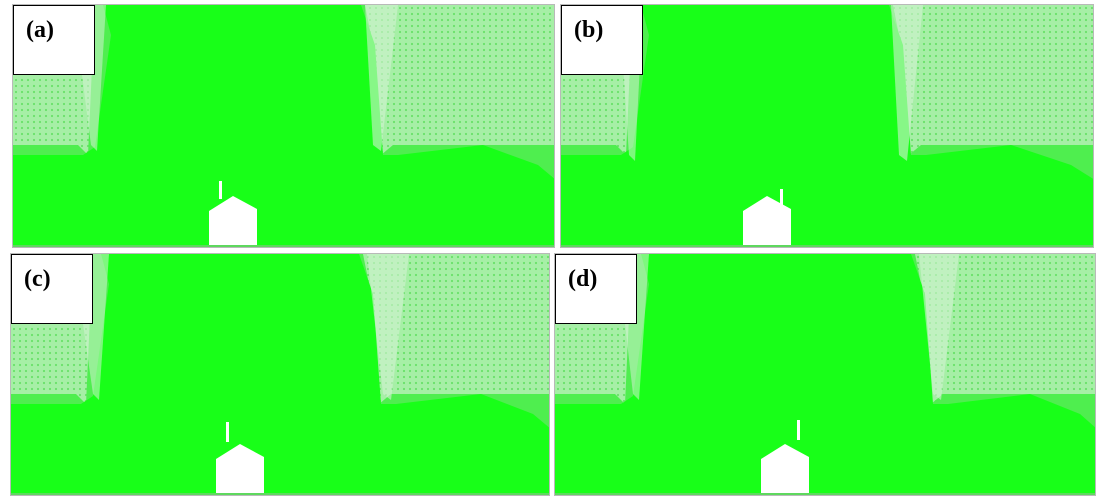 The width and height of the screenshot is (1100, 496). Describe the element at coordinates (54, 40) in the screenshot. I see `panel-label: (a)` at that location.